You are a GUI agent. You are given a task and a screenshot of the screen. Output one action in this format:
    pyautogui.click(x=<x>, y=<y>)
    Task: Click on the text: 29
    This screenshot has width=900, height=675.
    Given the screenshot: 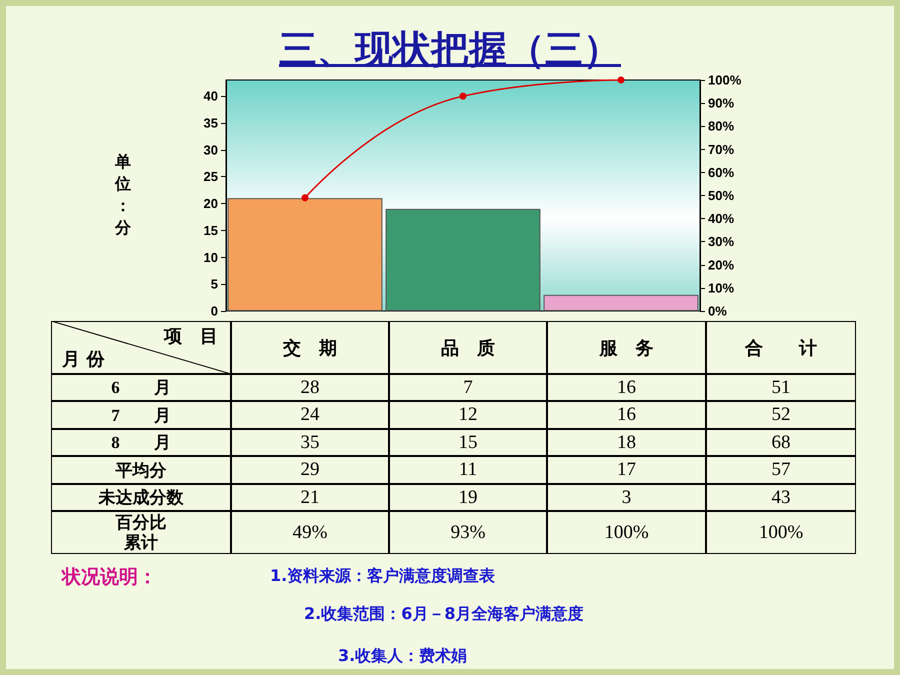 What is the action you would take?
    pyautogui.click(x=310, y=470)
    